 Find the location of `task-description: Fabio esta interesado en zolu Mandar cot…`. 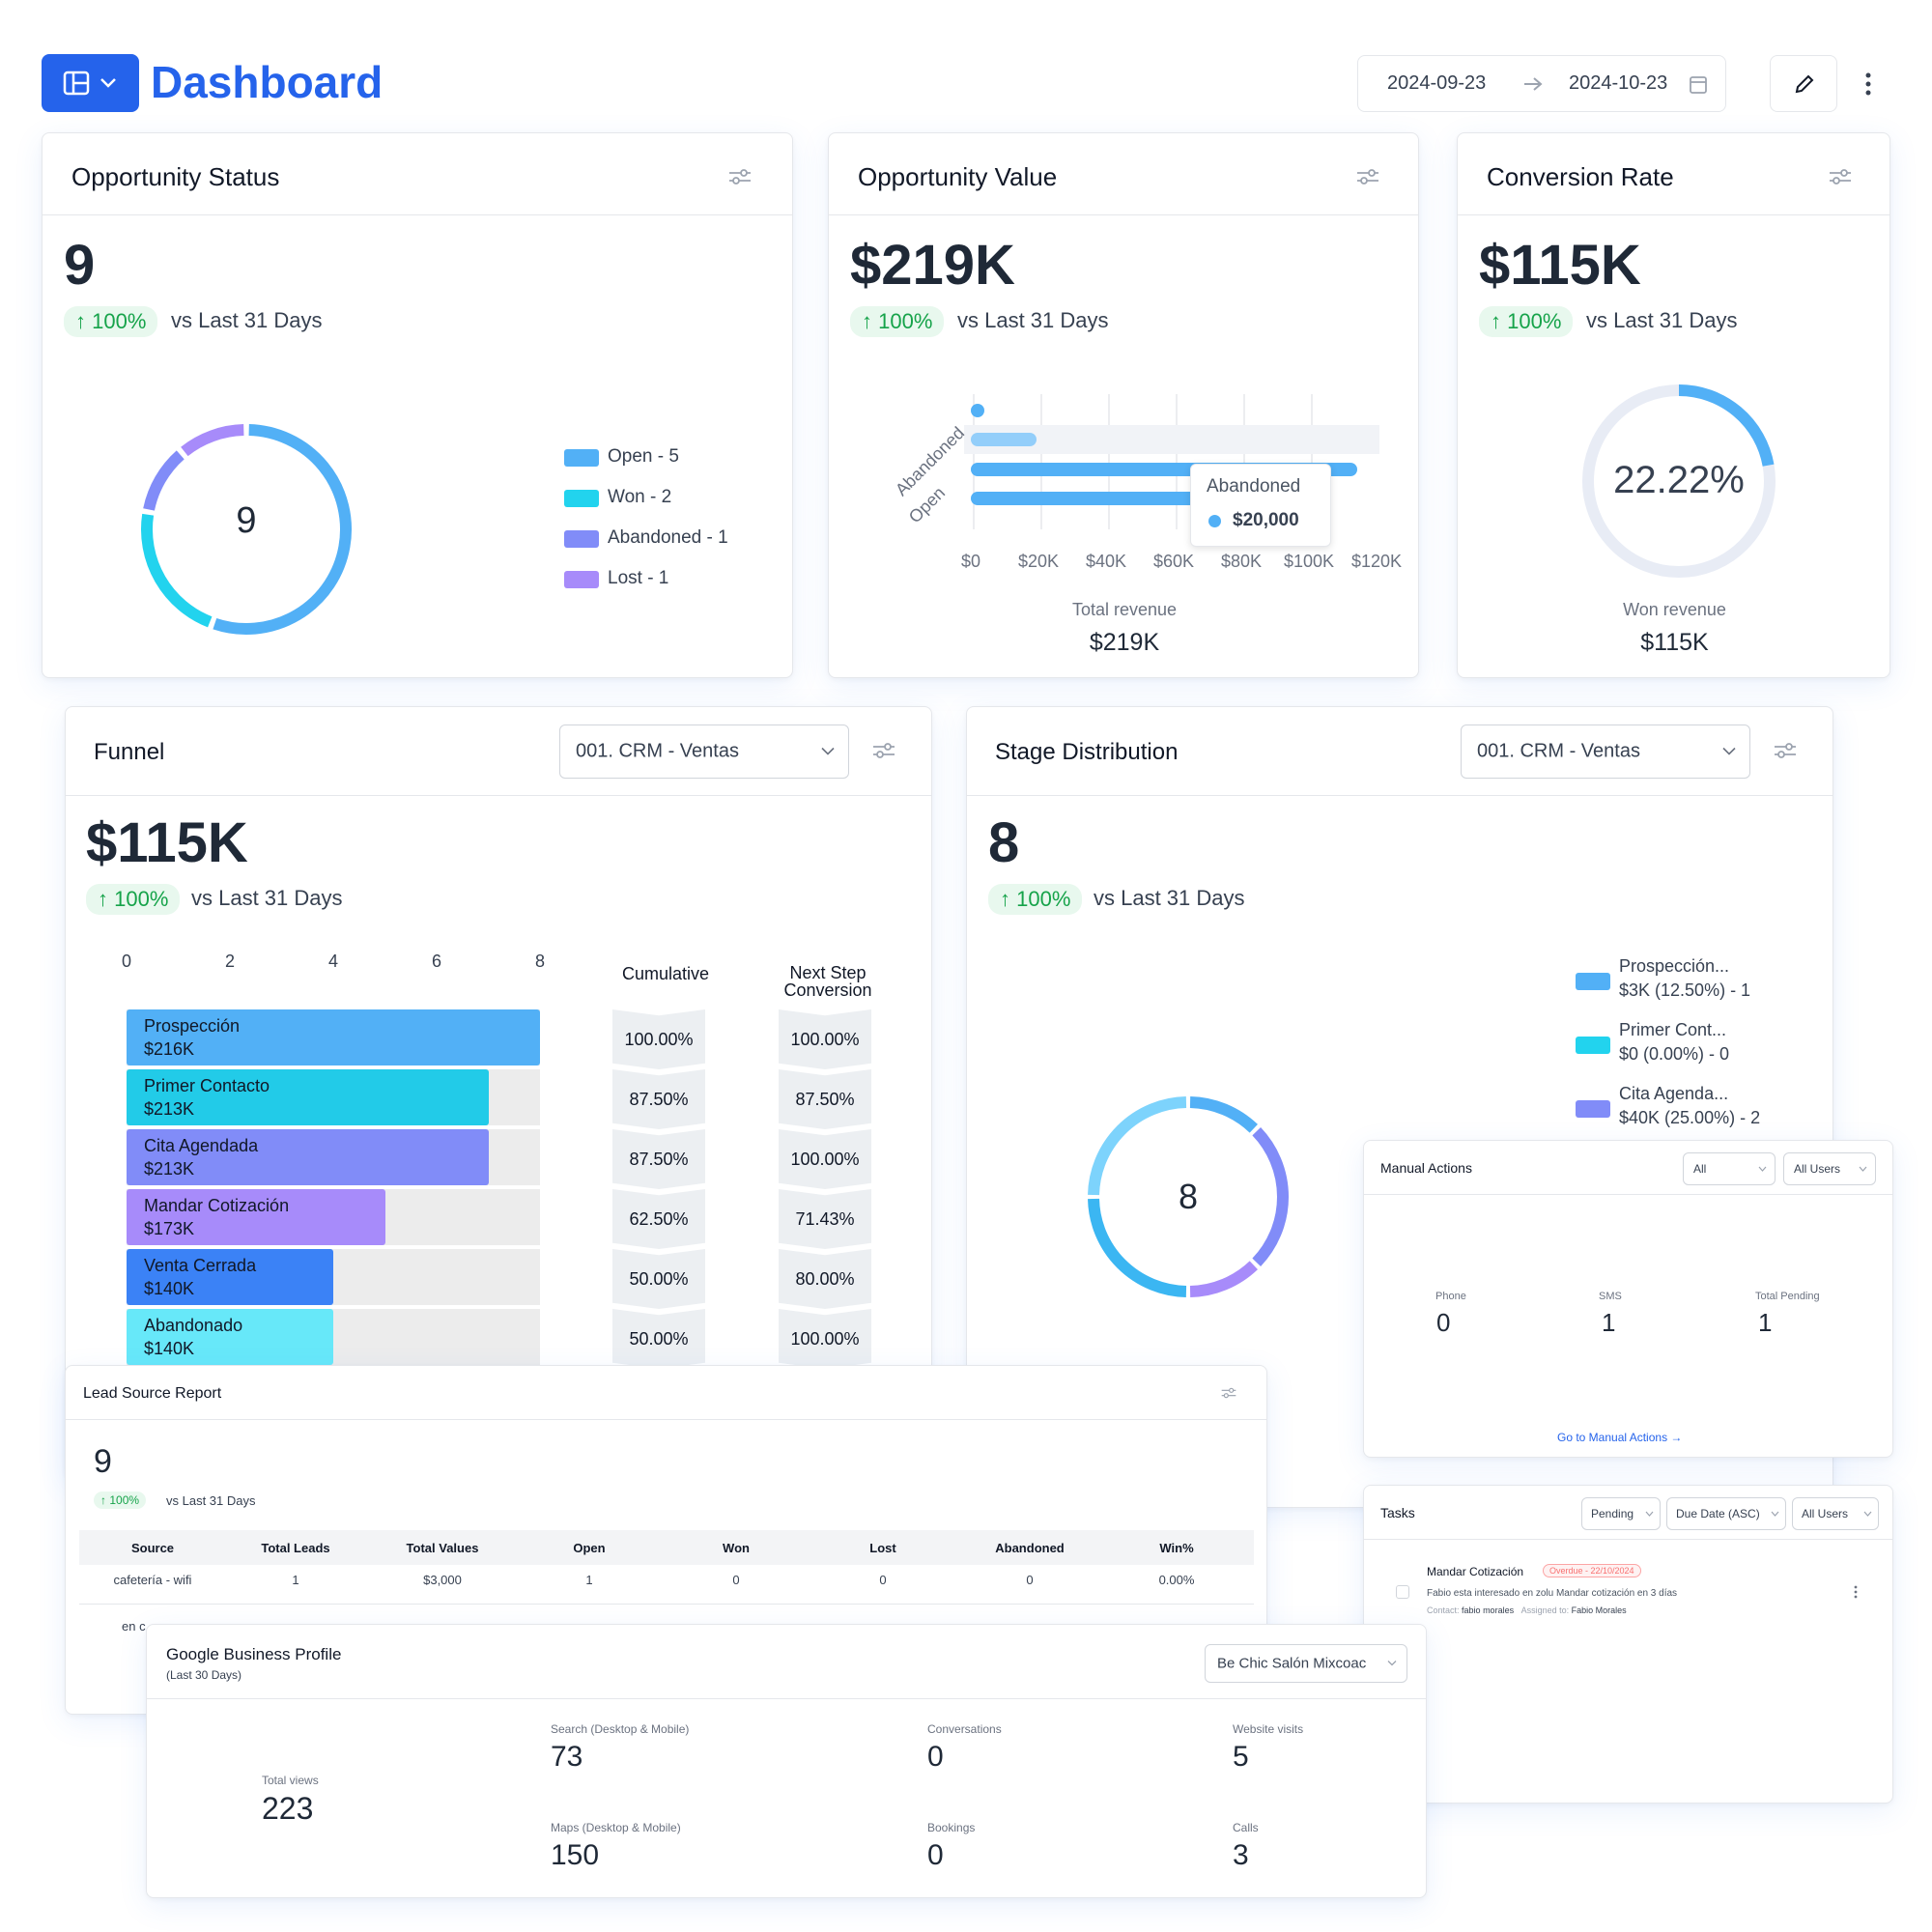

task-description: Fabio esta interesado en zolu Mandar cot… is located at coordinates (1552, 1593).